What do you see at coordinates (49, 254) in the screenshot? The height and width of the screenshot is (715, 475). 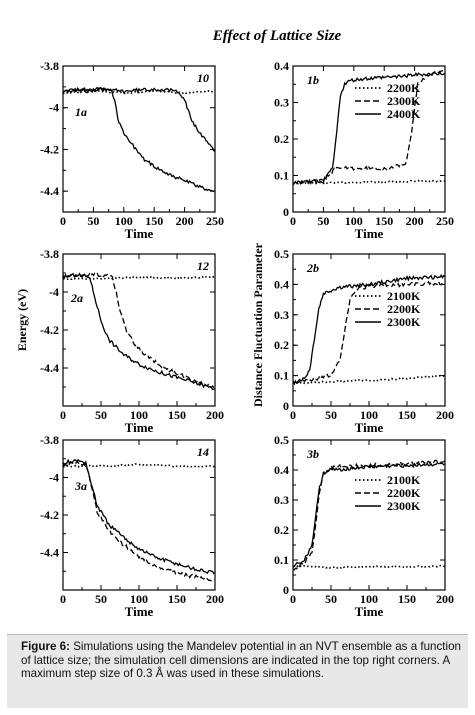 I see `y-tick-label-2a: -3.8` at bounding box center [49, 254].